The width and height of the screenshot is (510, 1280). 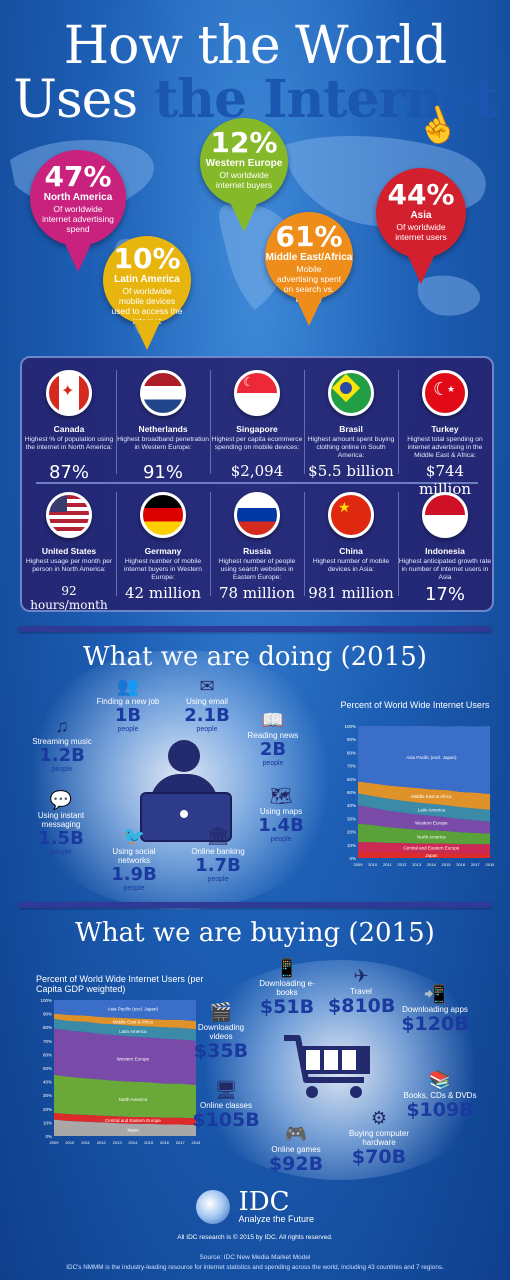 What do you see at coordinates (226, 1120) in the screenshot?
I see `buy-value: $105B` at bounding box center [226, 1120].